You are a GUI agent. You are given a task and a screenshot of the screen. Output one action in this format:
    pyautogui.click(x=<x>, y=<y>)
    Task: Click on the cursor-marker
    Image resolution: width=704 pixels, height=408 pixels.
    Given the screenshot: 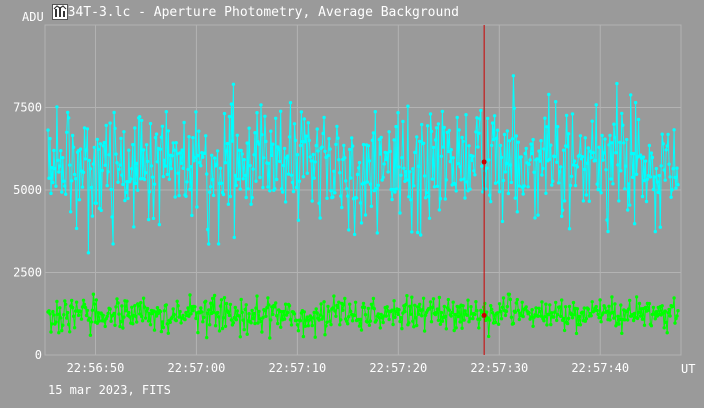 What is the action you would take?
    pyautogui.click(x=484, y=162)
    